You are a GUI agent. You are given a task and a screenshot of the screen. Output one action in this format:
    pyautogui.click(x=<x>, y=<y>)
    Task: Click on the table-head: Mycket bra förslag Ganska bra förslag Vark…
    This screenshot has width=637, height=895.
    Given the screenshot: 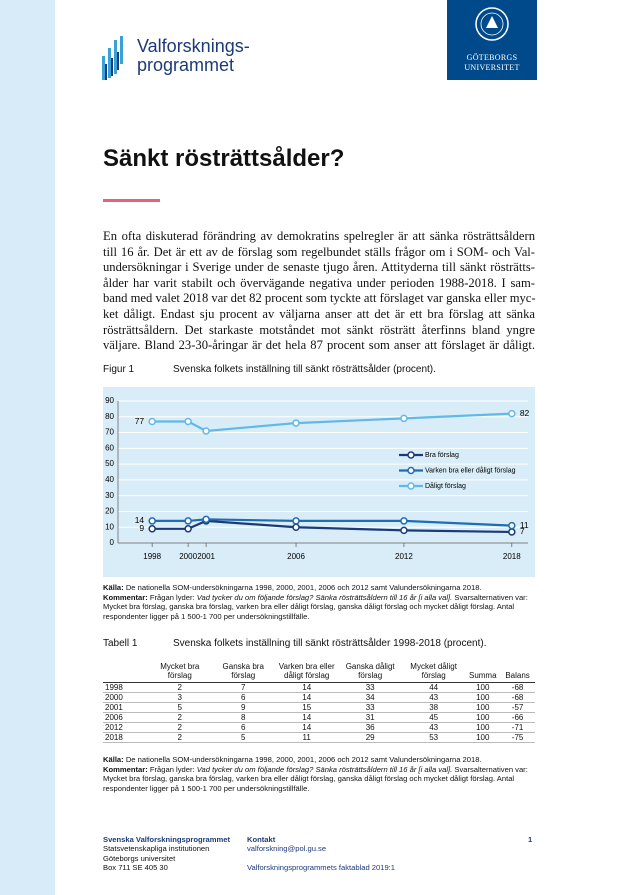 What is the action you would take?
    pyautogui.click(x=319, y=672)
    